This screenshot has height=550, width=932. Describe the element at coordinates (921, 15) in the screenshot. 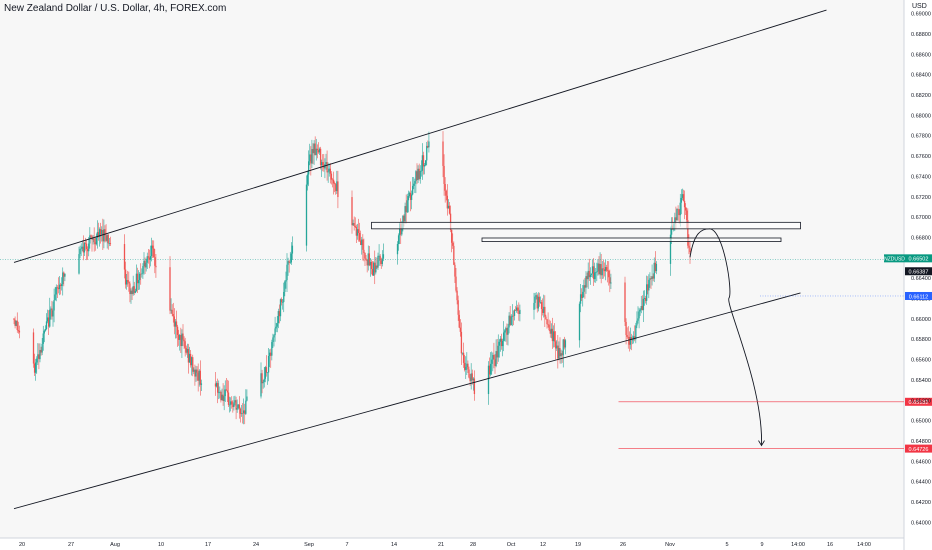

I see `price-tick-label: 0.69000` at that location.